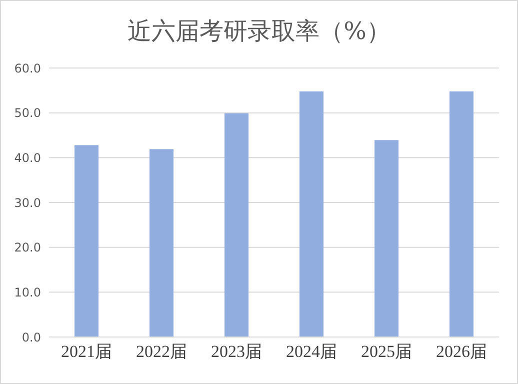  Describe the element at coordinates (461, 352) in the screenshot. I see `x-tick-label: 2026届` at that location.